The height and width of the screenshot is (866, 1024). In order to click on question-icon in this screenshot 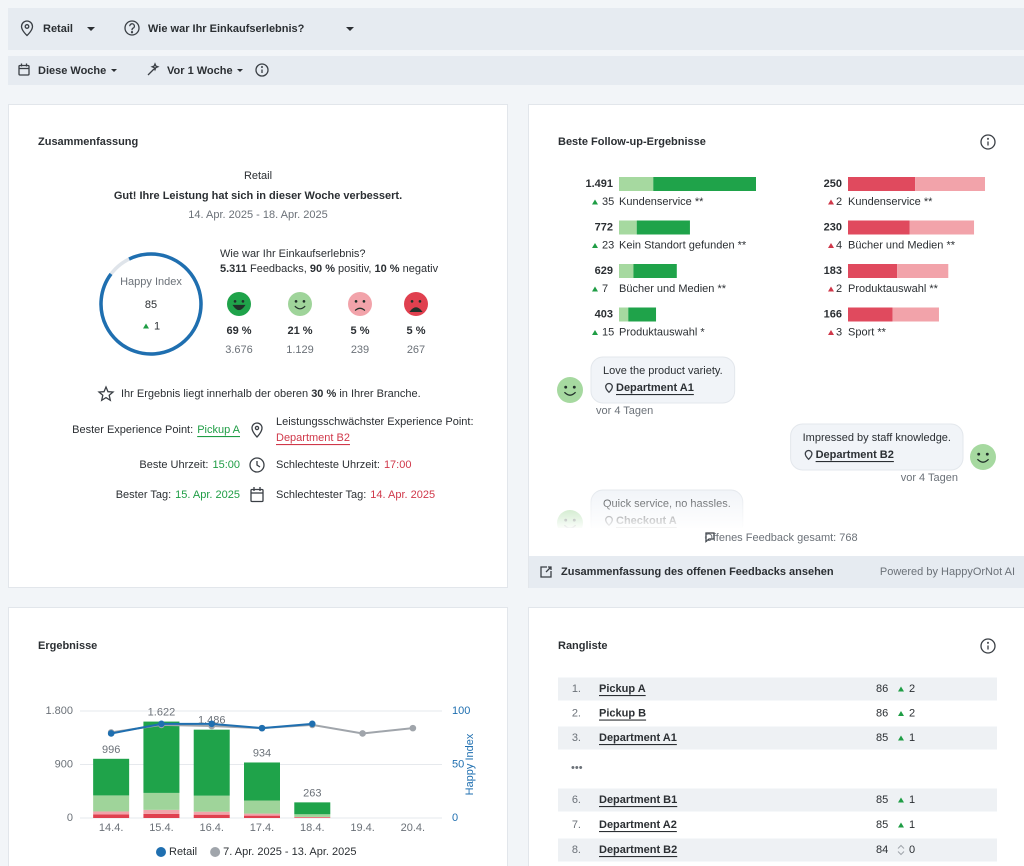, I will do `click(132, 28)`.